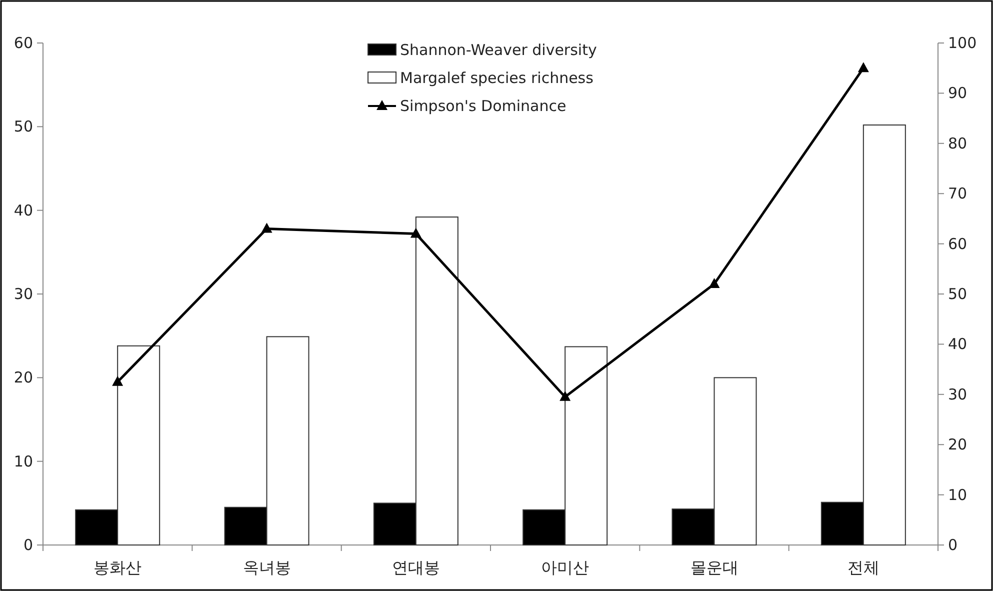 This screenshot has width=993, height=591. Describe the element at coordinates (28, 545) in the screenshot. I see `y-tick-label: 0` at that location.